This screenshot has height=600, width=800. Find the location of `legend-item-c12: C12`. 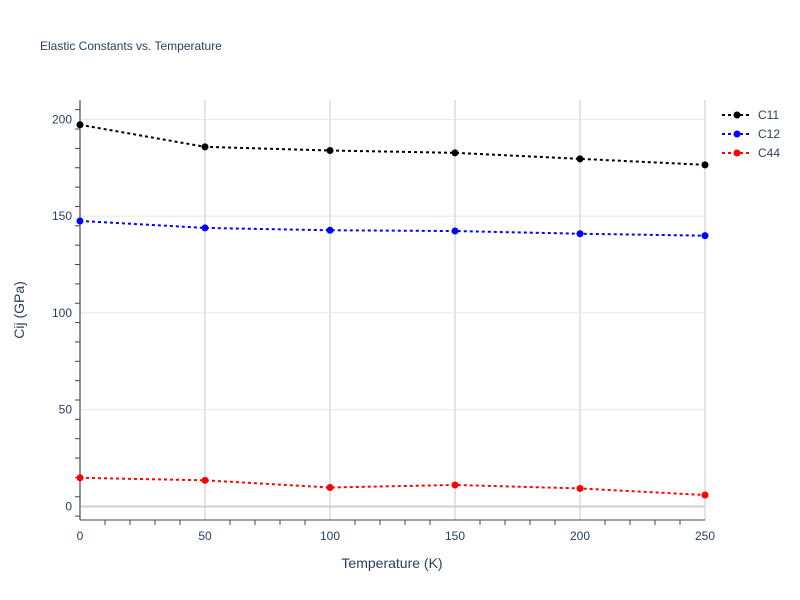

legend-item-c12: C12 is located at coordinates (751, 134).